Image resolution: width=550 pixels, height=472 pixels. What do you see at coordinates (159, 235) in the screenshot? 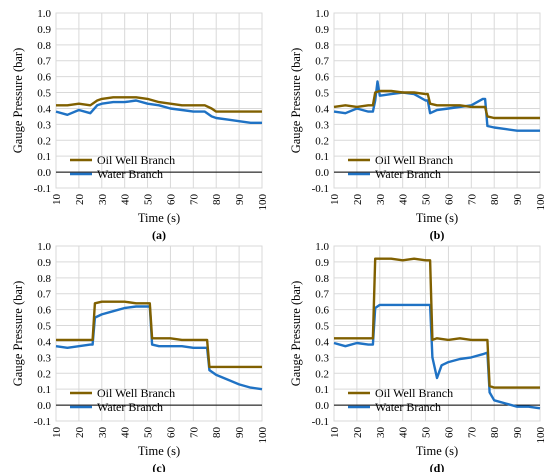
I see `panel-caption: (a)` at bounding box center [159, 235].